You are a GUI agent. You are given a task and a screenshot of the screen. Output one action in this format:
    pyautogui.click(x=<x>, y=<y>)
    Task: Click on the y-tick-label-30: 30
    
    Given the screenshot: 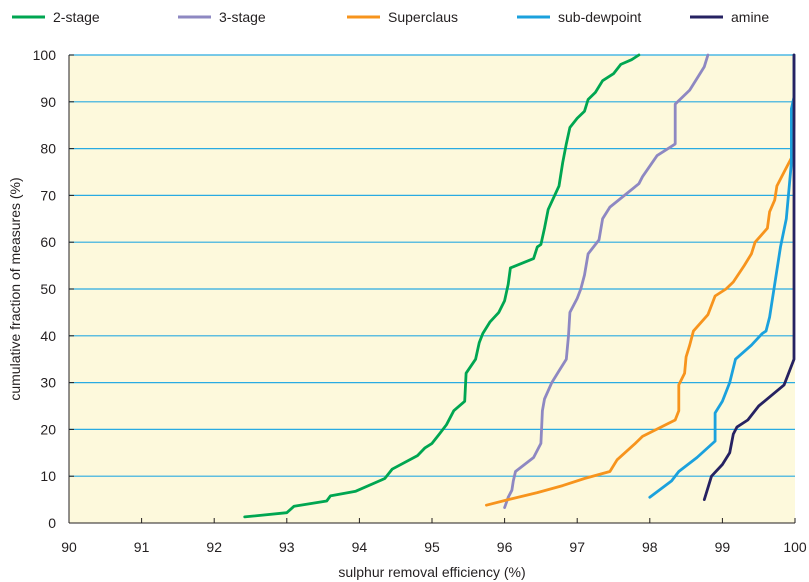 What is the action you would take?
    pyautogui.click(x=48, y=383)
    